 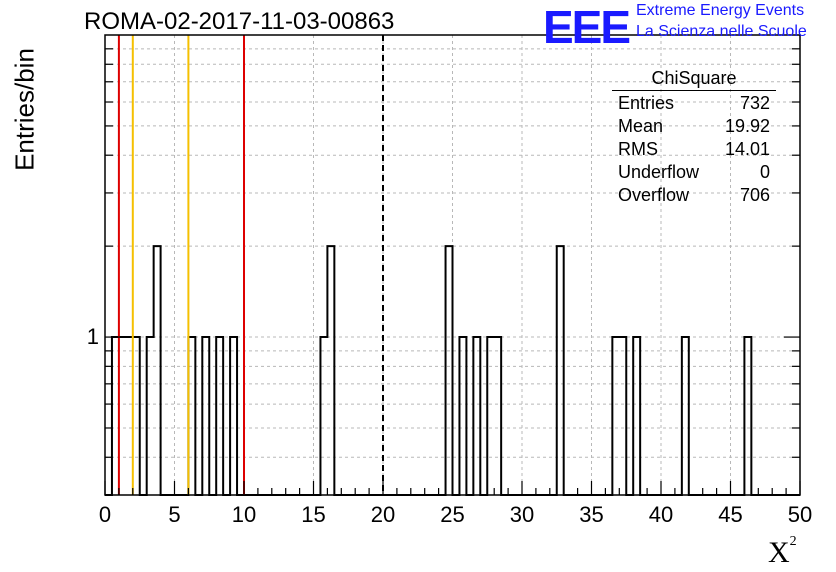 I want to click on stat-label: Overflow, so click(x=654, y=195).